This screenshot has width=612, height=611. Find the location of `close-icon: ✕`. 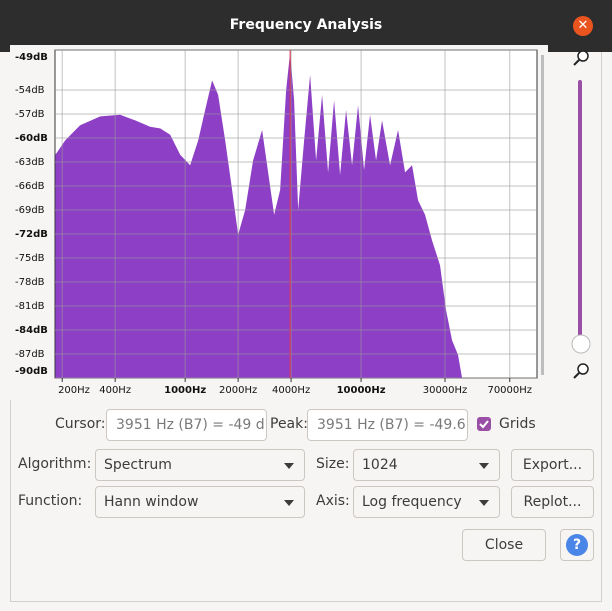

close-icon: ✕ is located at coordinates (583, 26).